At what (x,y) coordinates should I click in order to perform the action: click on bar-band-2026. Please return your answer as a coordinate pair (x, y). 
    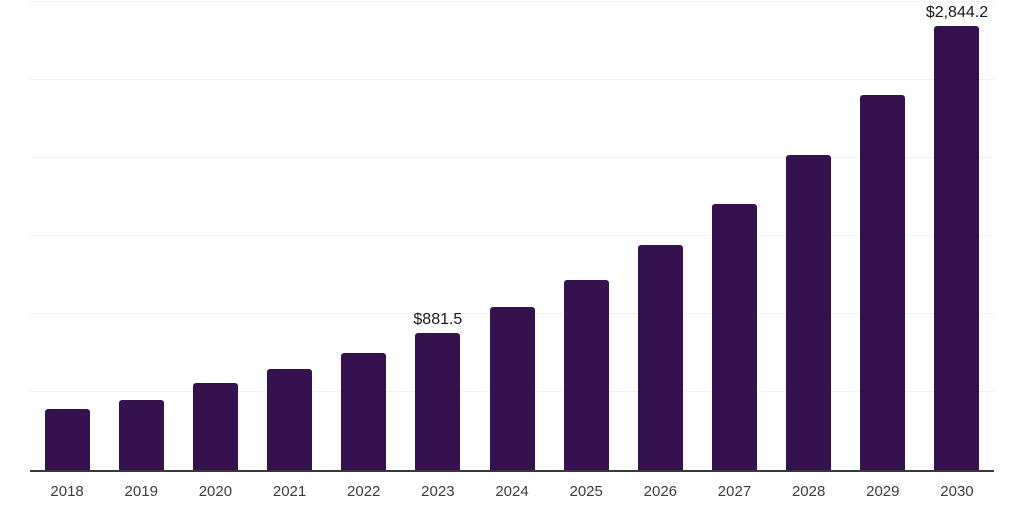
    Looking at the image, I should click on (660, 236).